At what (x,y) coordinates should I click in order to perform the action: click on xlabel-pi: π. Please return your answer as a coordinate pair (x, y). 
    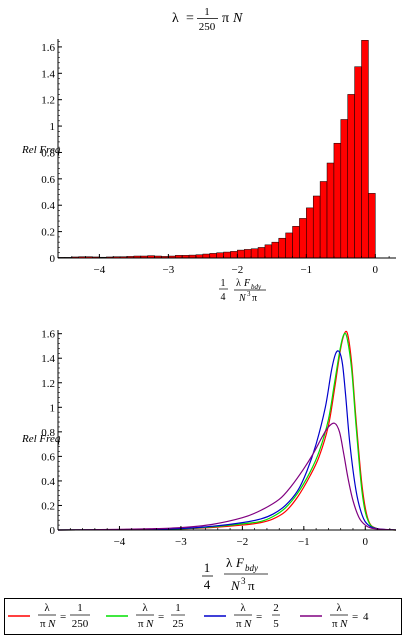
    Looking at the image, I should click on (254, 298).